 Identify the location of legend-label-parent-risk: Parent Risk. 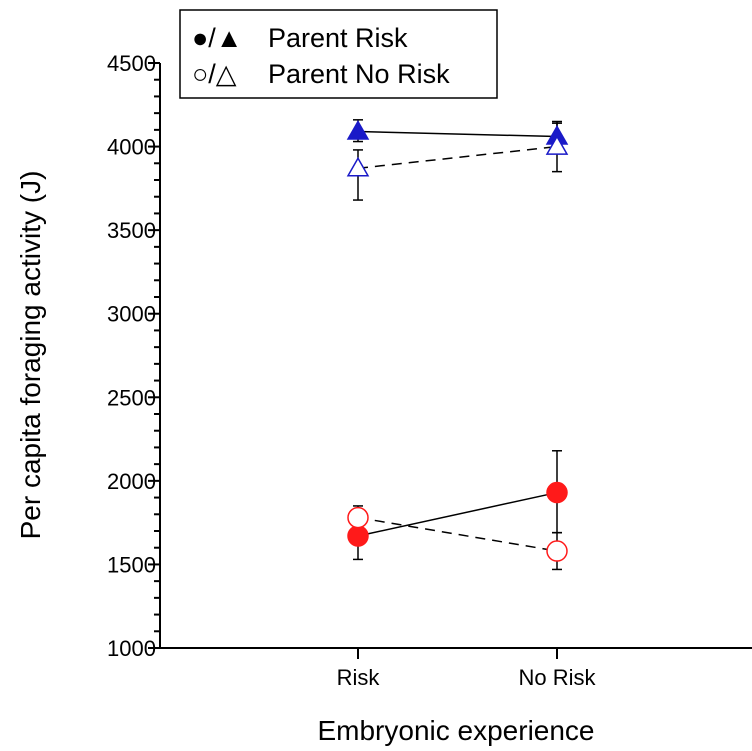
(338, 38).